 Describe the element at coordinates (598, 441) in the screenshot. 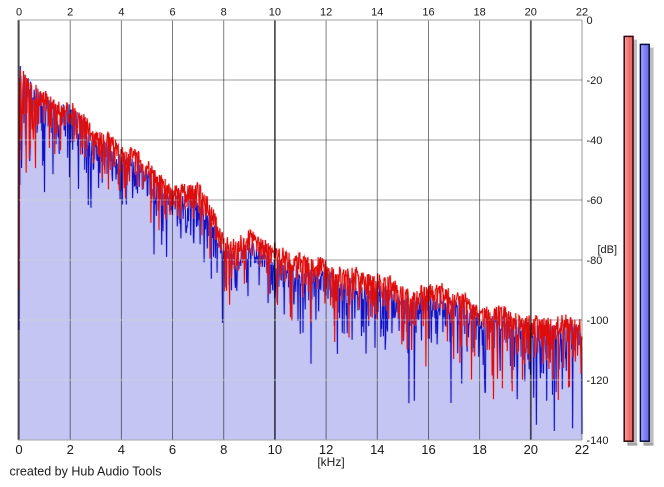

I see `svg-text: -140` at that location.